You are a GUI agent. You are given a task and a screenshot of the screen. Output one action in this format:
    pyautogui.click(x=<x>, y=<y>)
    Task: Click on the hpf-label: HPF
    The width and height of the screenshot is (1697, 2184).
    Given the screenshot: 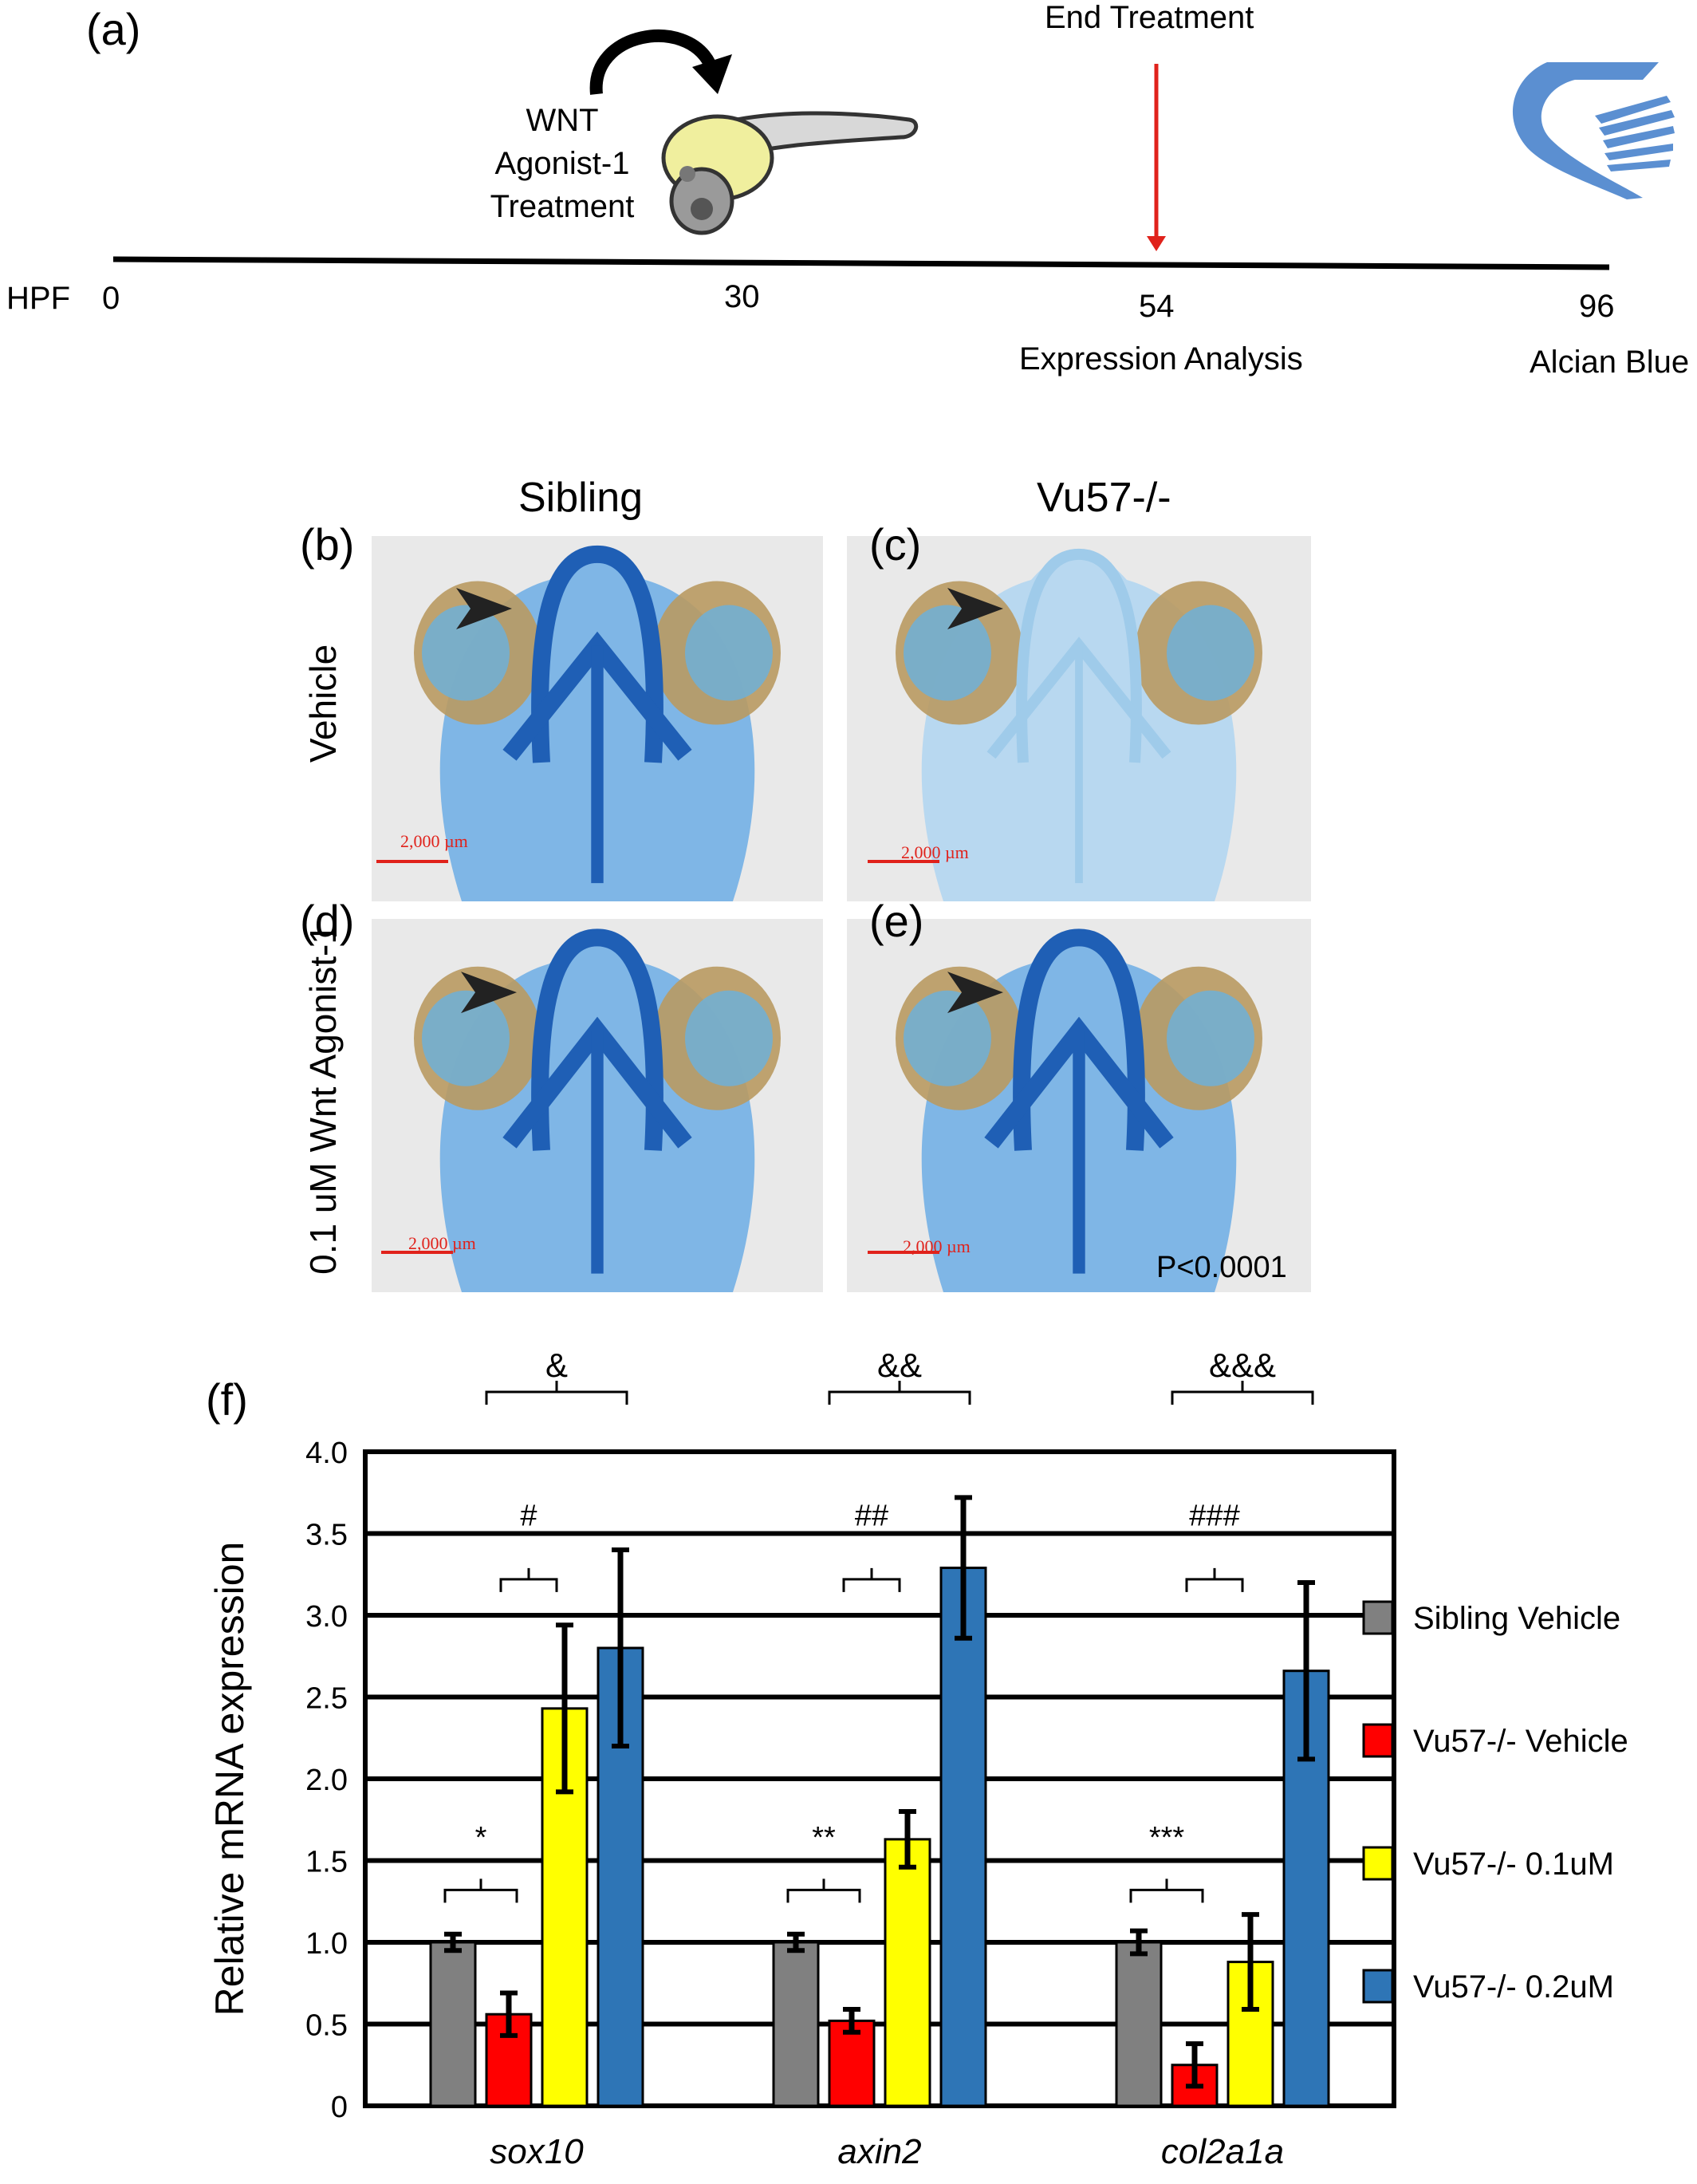 What is the action you would take?
    pyautogui.click(x=38, y=298)
    